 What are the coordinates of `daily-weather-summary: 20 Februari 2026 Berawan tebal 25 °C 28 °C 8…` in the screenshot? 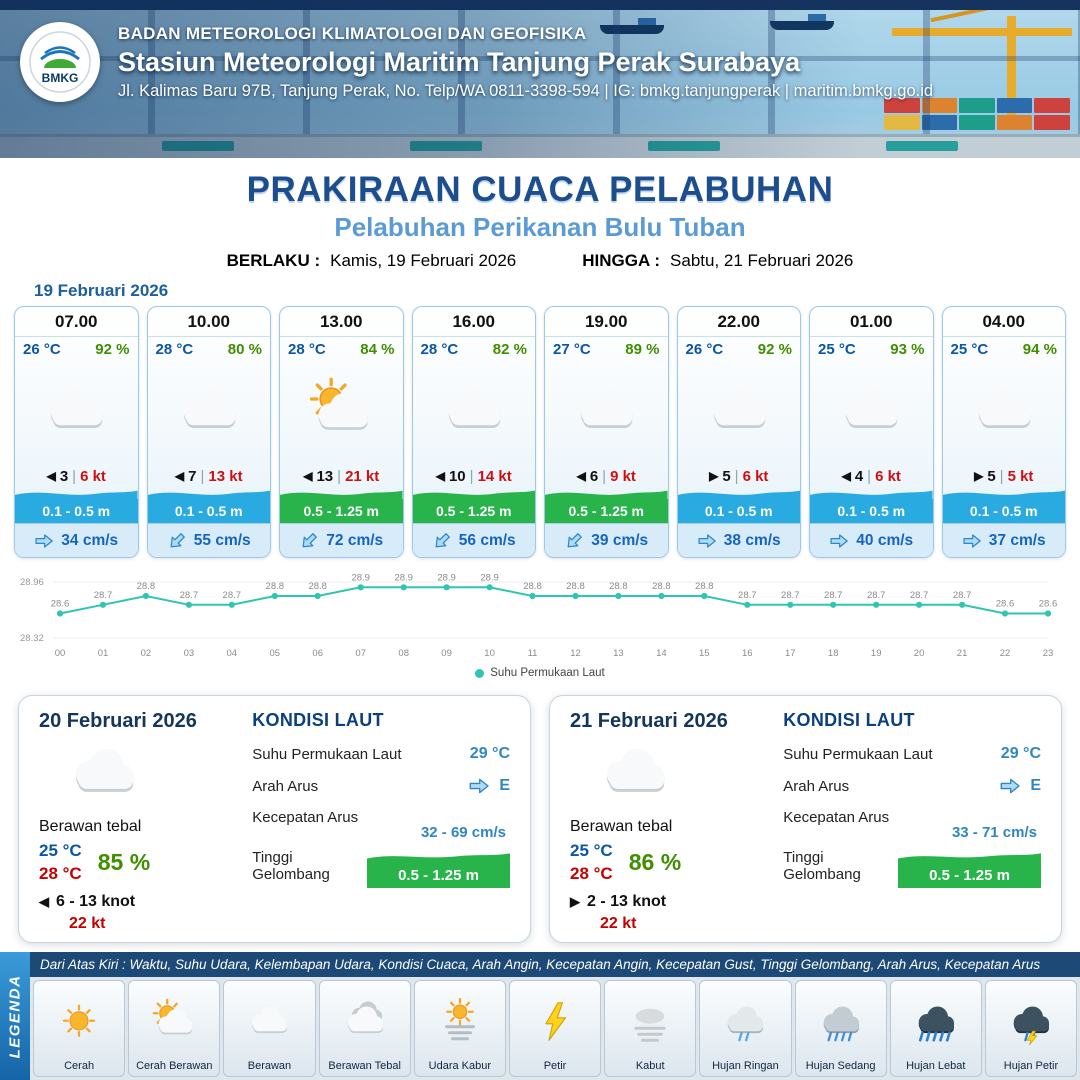 It's located at (142, 821).